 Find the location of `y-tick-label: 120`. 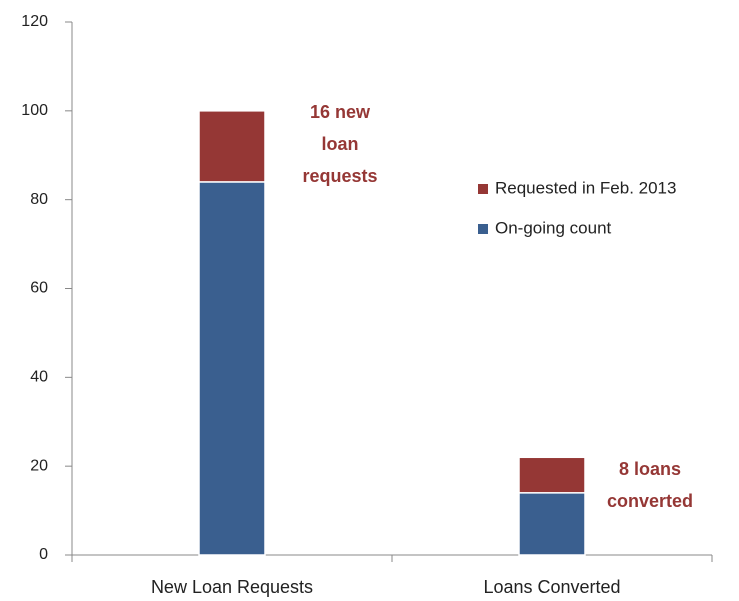

y-tick-label: 120 is located at coordinates (34, 21).